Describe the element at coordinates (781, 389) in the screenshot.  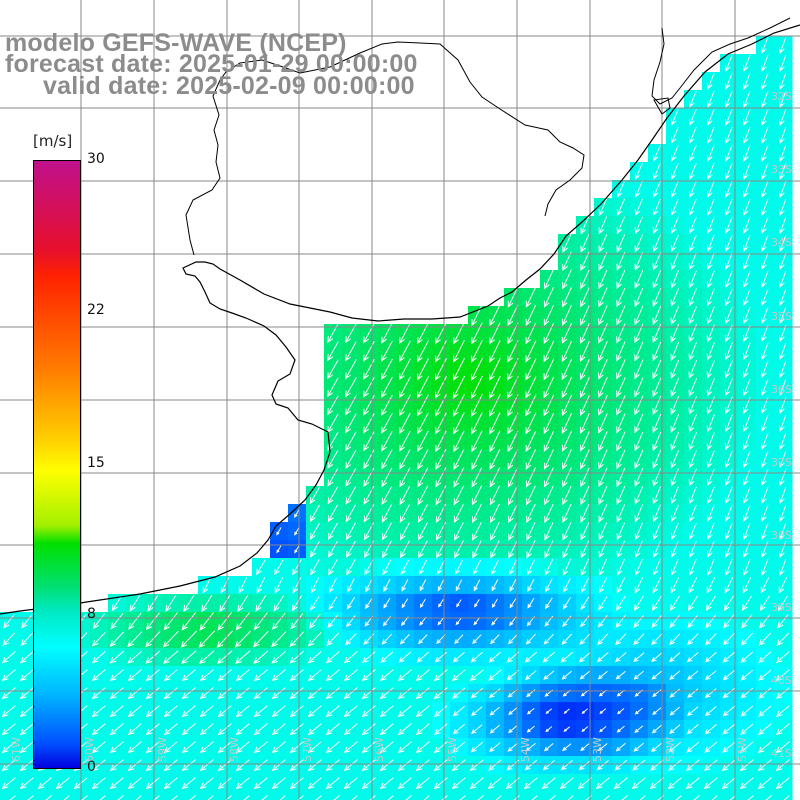
I see `lat-label: 36S` at that location.